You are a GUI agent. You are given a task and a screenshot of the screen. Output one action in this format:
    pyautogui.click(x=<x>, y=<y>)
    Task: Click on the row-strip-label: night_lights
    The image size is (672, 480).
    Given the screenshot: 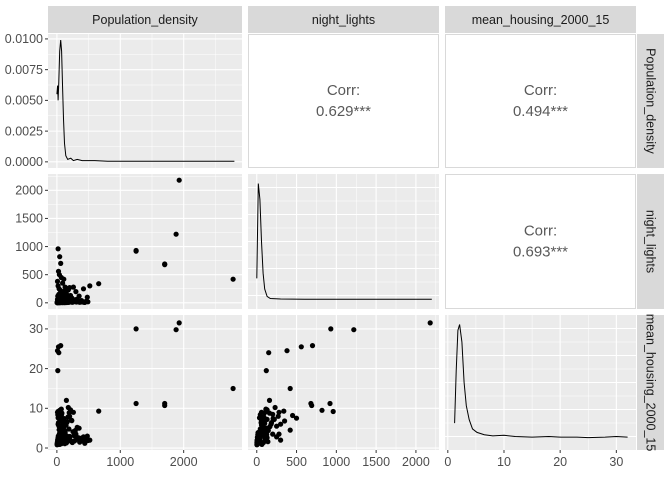 What is the action you would take?
    pyautogui.click(x=651, y=241)
    